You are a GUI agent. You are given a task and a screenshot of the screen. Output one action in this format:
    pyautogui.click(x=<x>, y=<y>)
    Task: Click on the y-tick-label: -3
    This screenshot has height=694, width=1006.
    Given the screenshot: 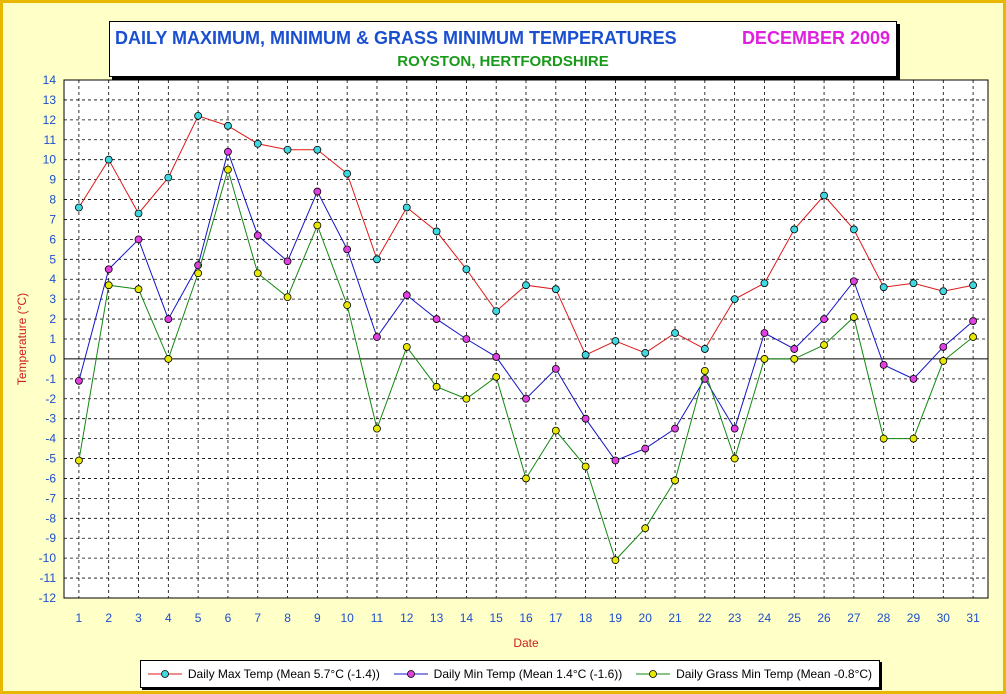 What is the action you would take?
    pyautogui.click(x=50, y=419)
    